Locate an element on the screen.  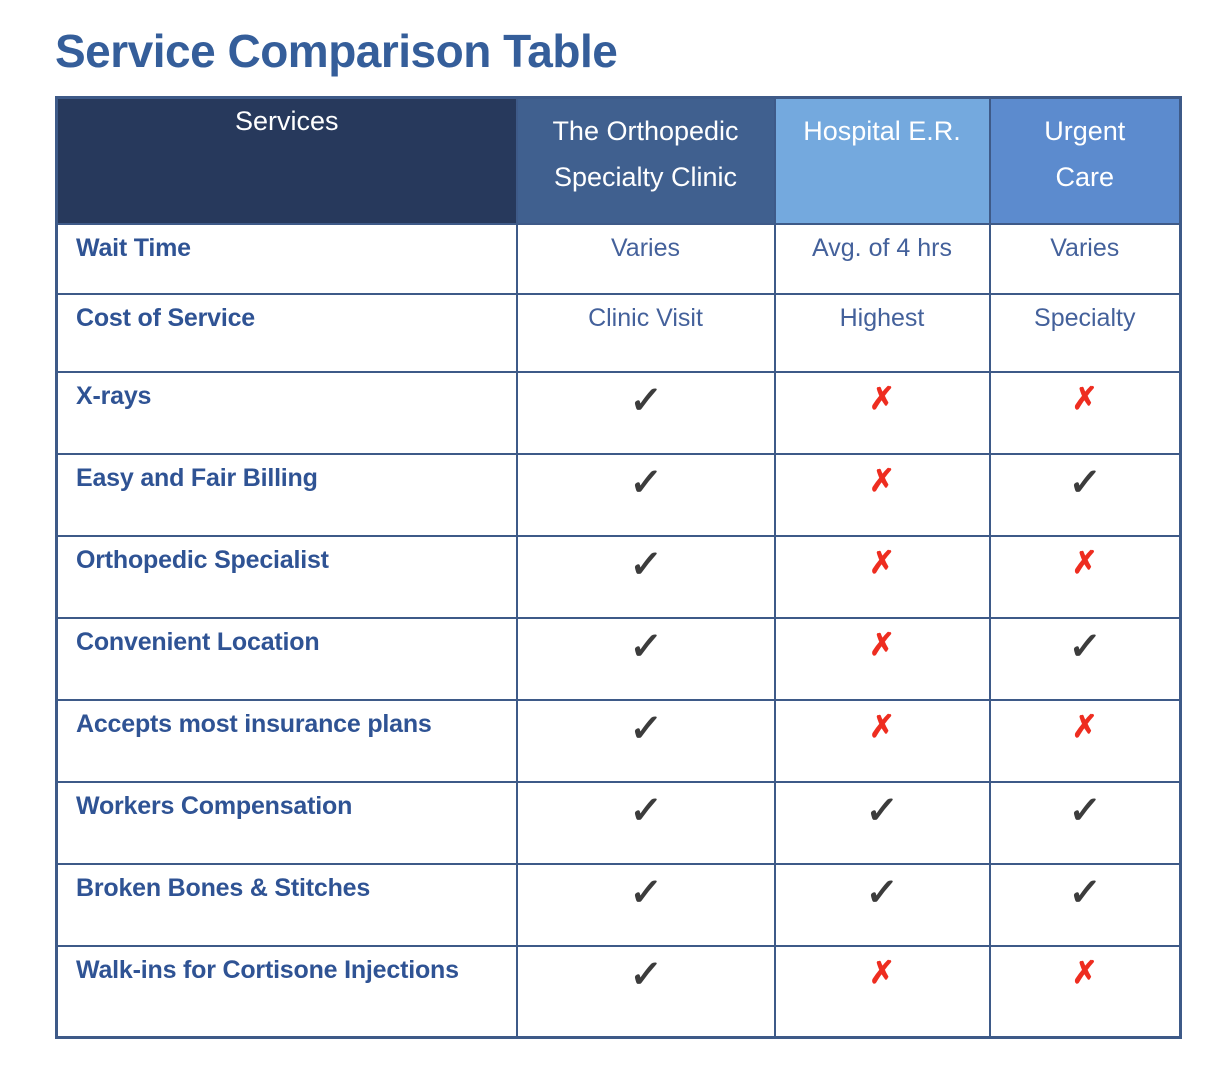
service-name-cell: Wait Time is located at coordinates (286, 258).